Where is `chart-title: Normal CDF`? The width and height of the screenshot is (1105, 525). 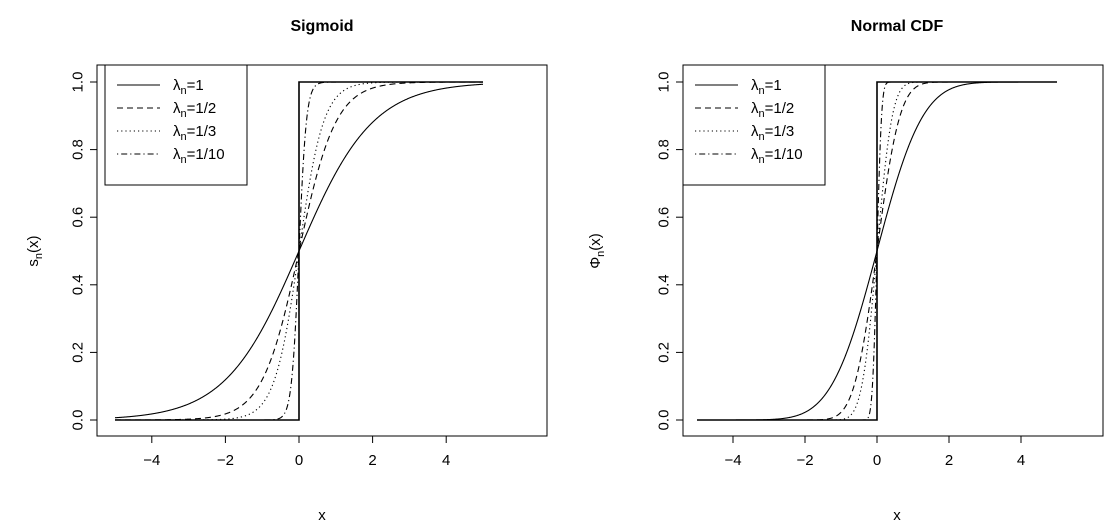
chart-title: Normal CDF is located at coordinates (897, 26).